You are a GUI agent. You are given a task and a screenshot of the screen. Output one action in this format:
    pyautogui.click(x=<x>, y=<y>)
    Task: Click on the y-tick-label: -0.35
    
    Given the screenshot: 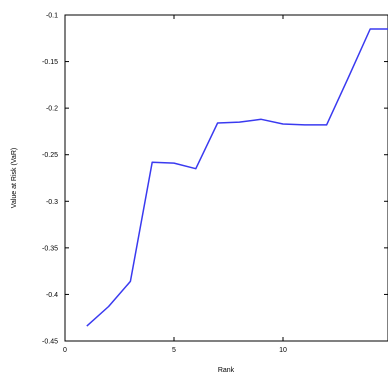 What is the action you would take?
    pyautogui.click(x=50, y=248)
    